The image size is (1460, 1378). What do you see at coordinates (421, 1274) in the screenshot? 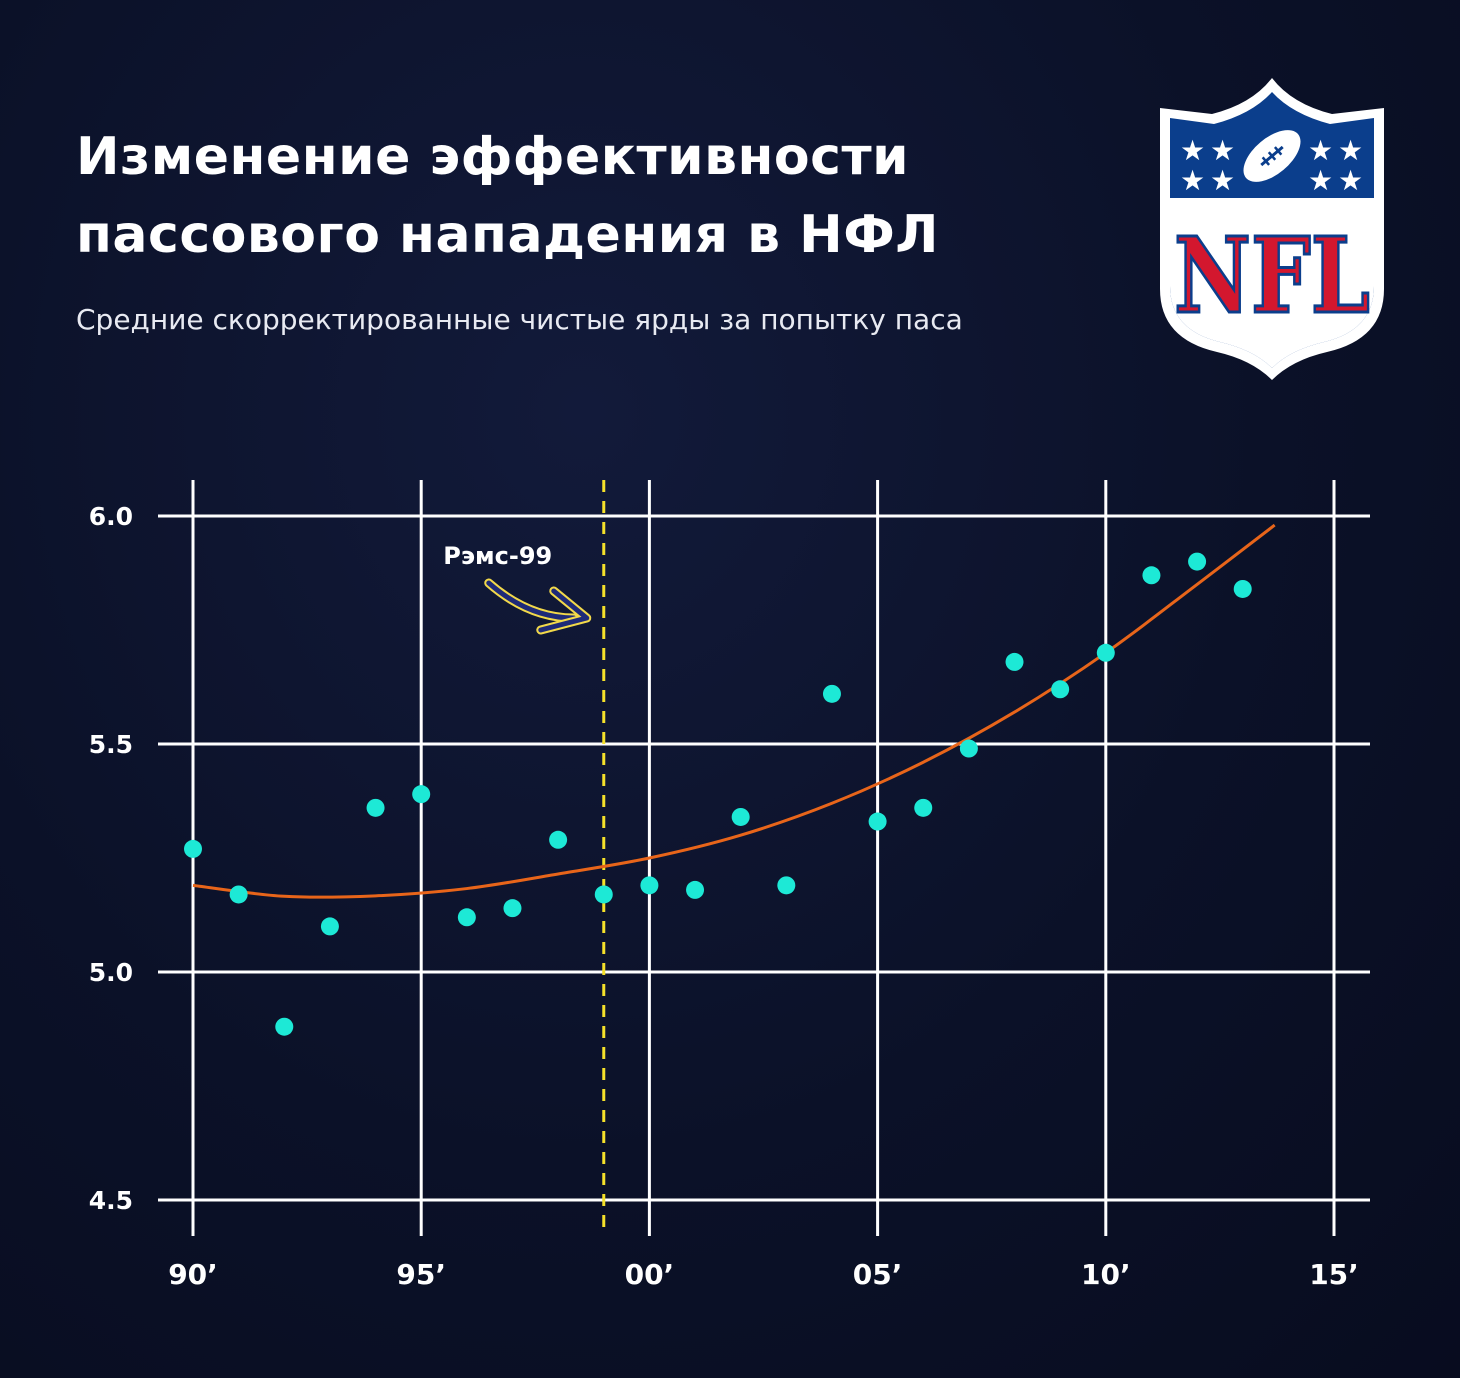
I see `x-tick-label: 95’` at bounding box center [421, 1274].